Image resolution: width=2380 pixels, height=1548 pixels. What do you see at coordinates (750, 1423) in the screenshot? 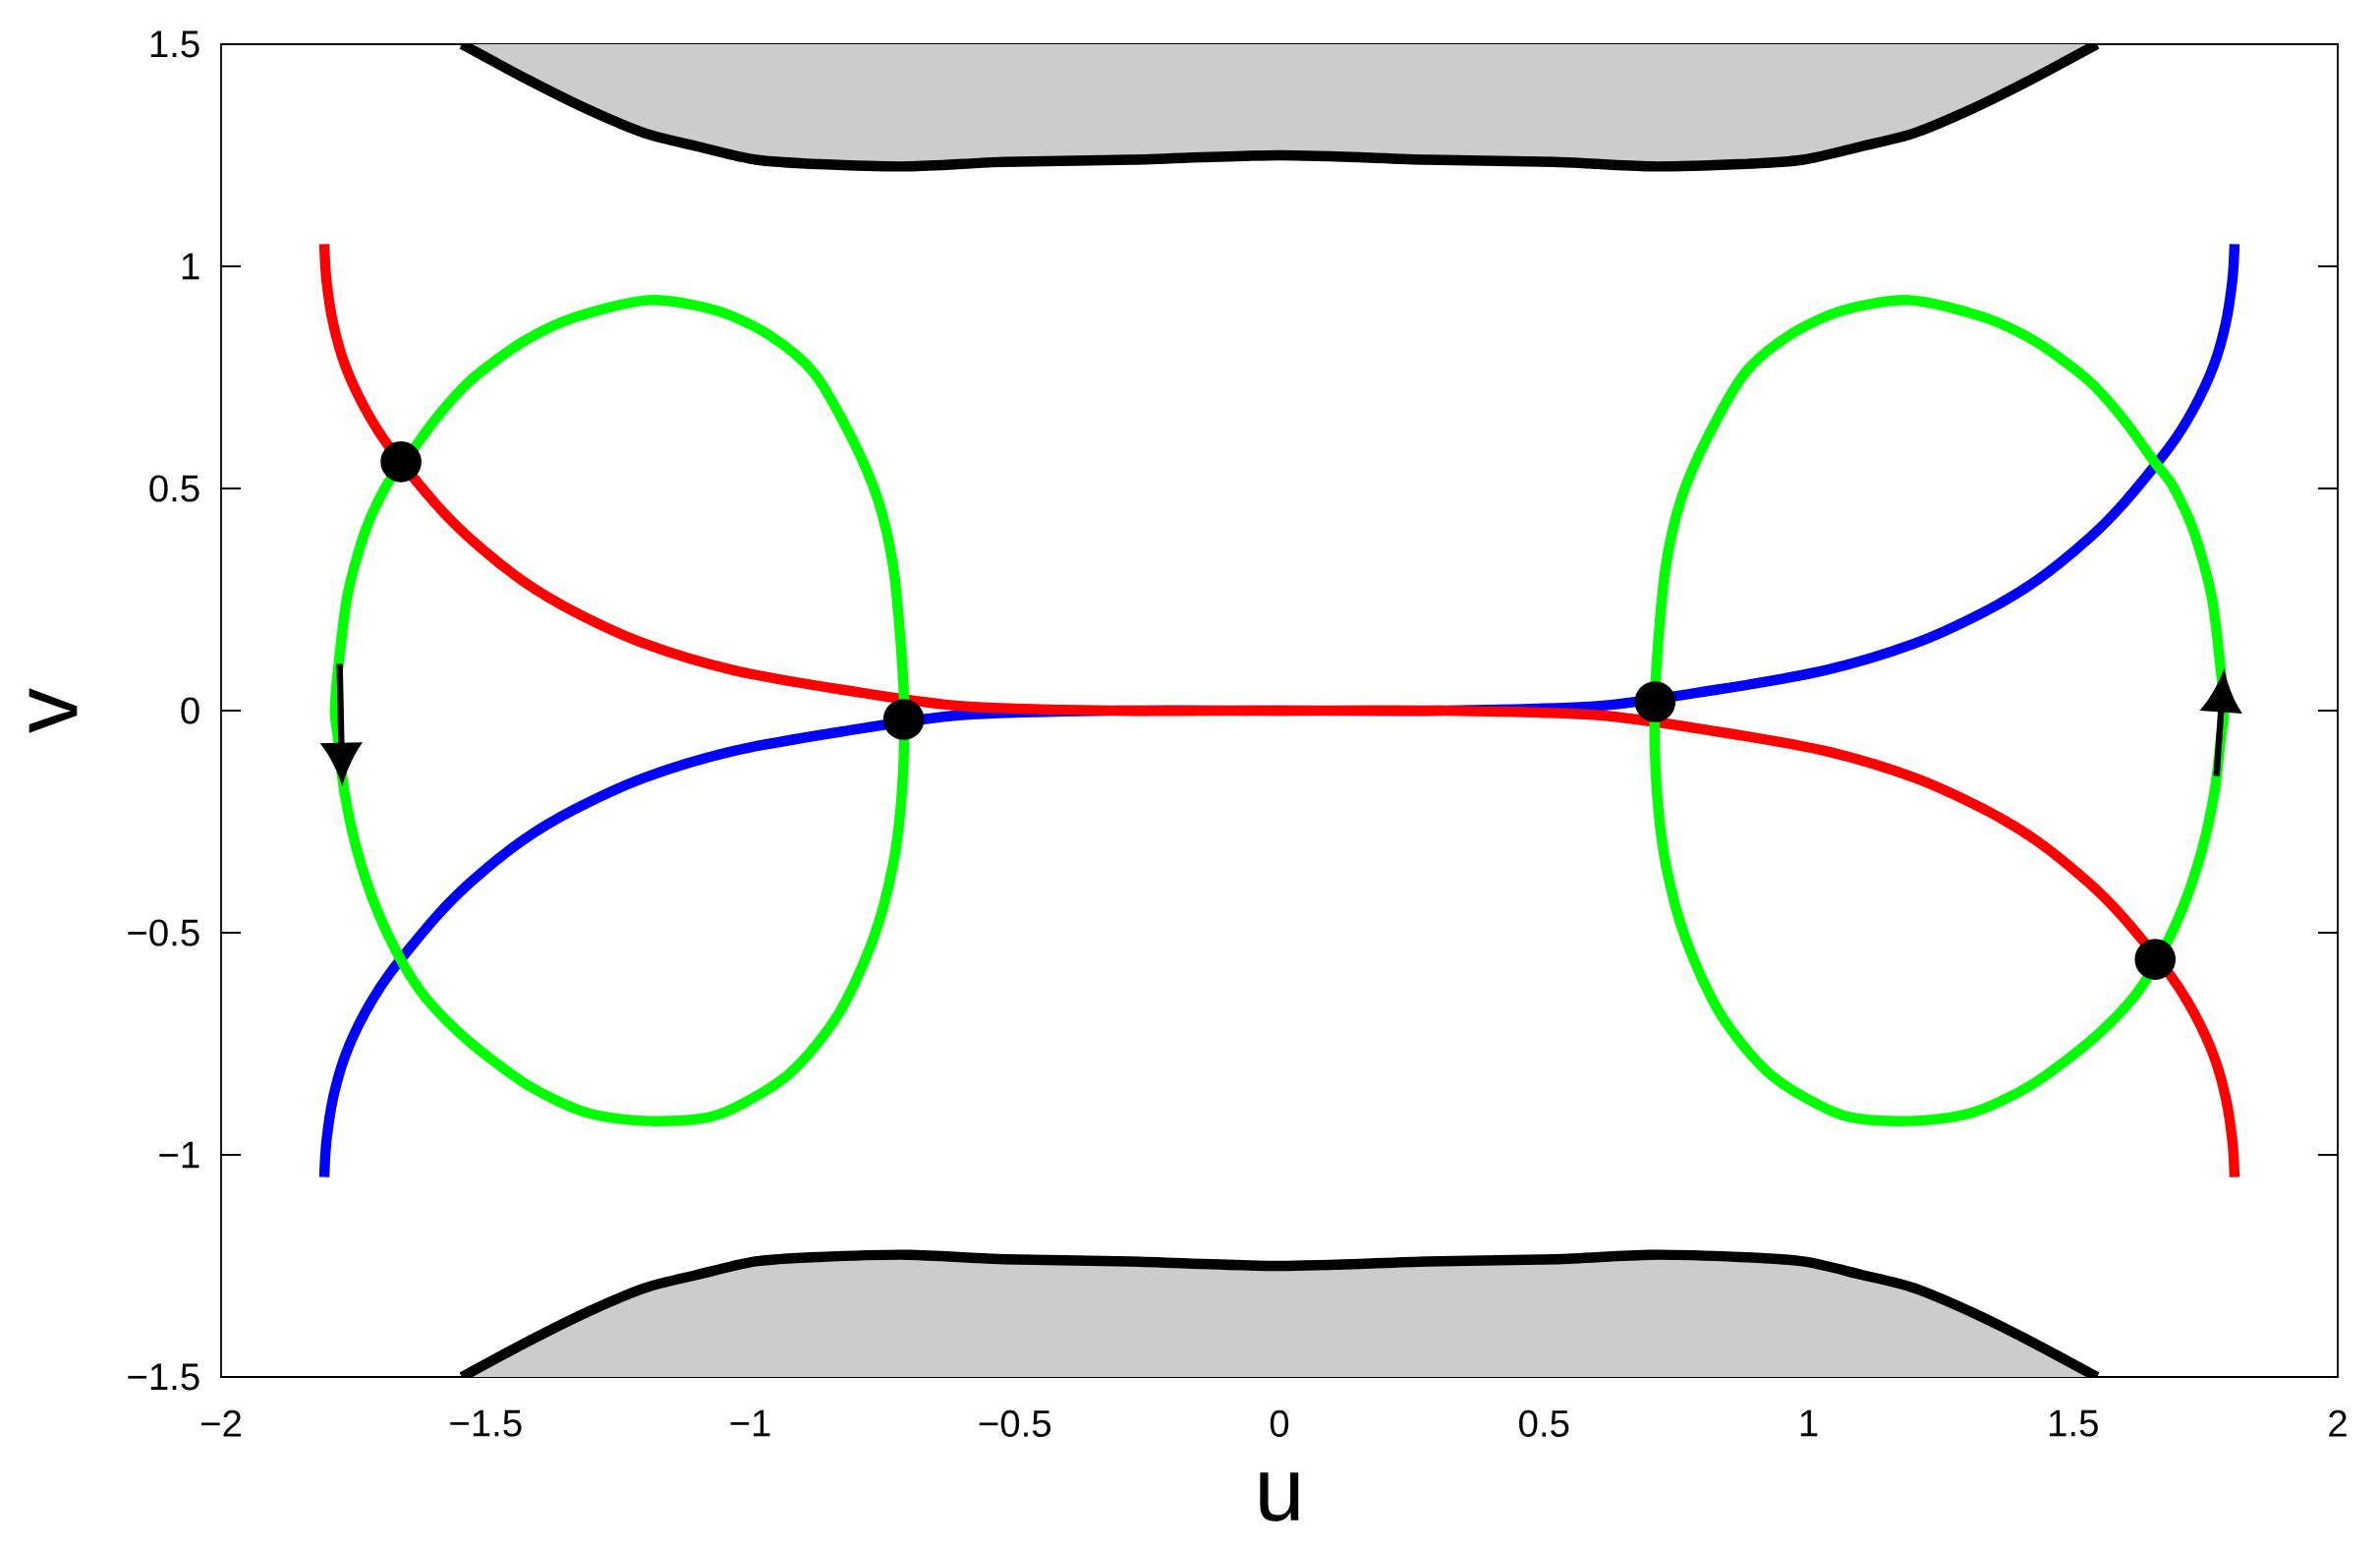
I see `x-tick-label: −1` at bounding box center [750, 1423].